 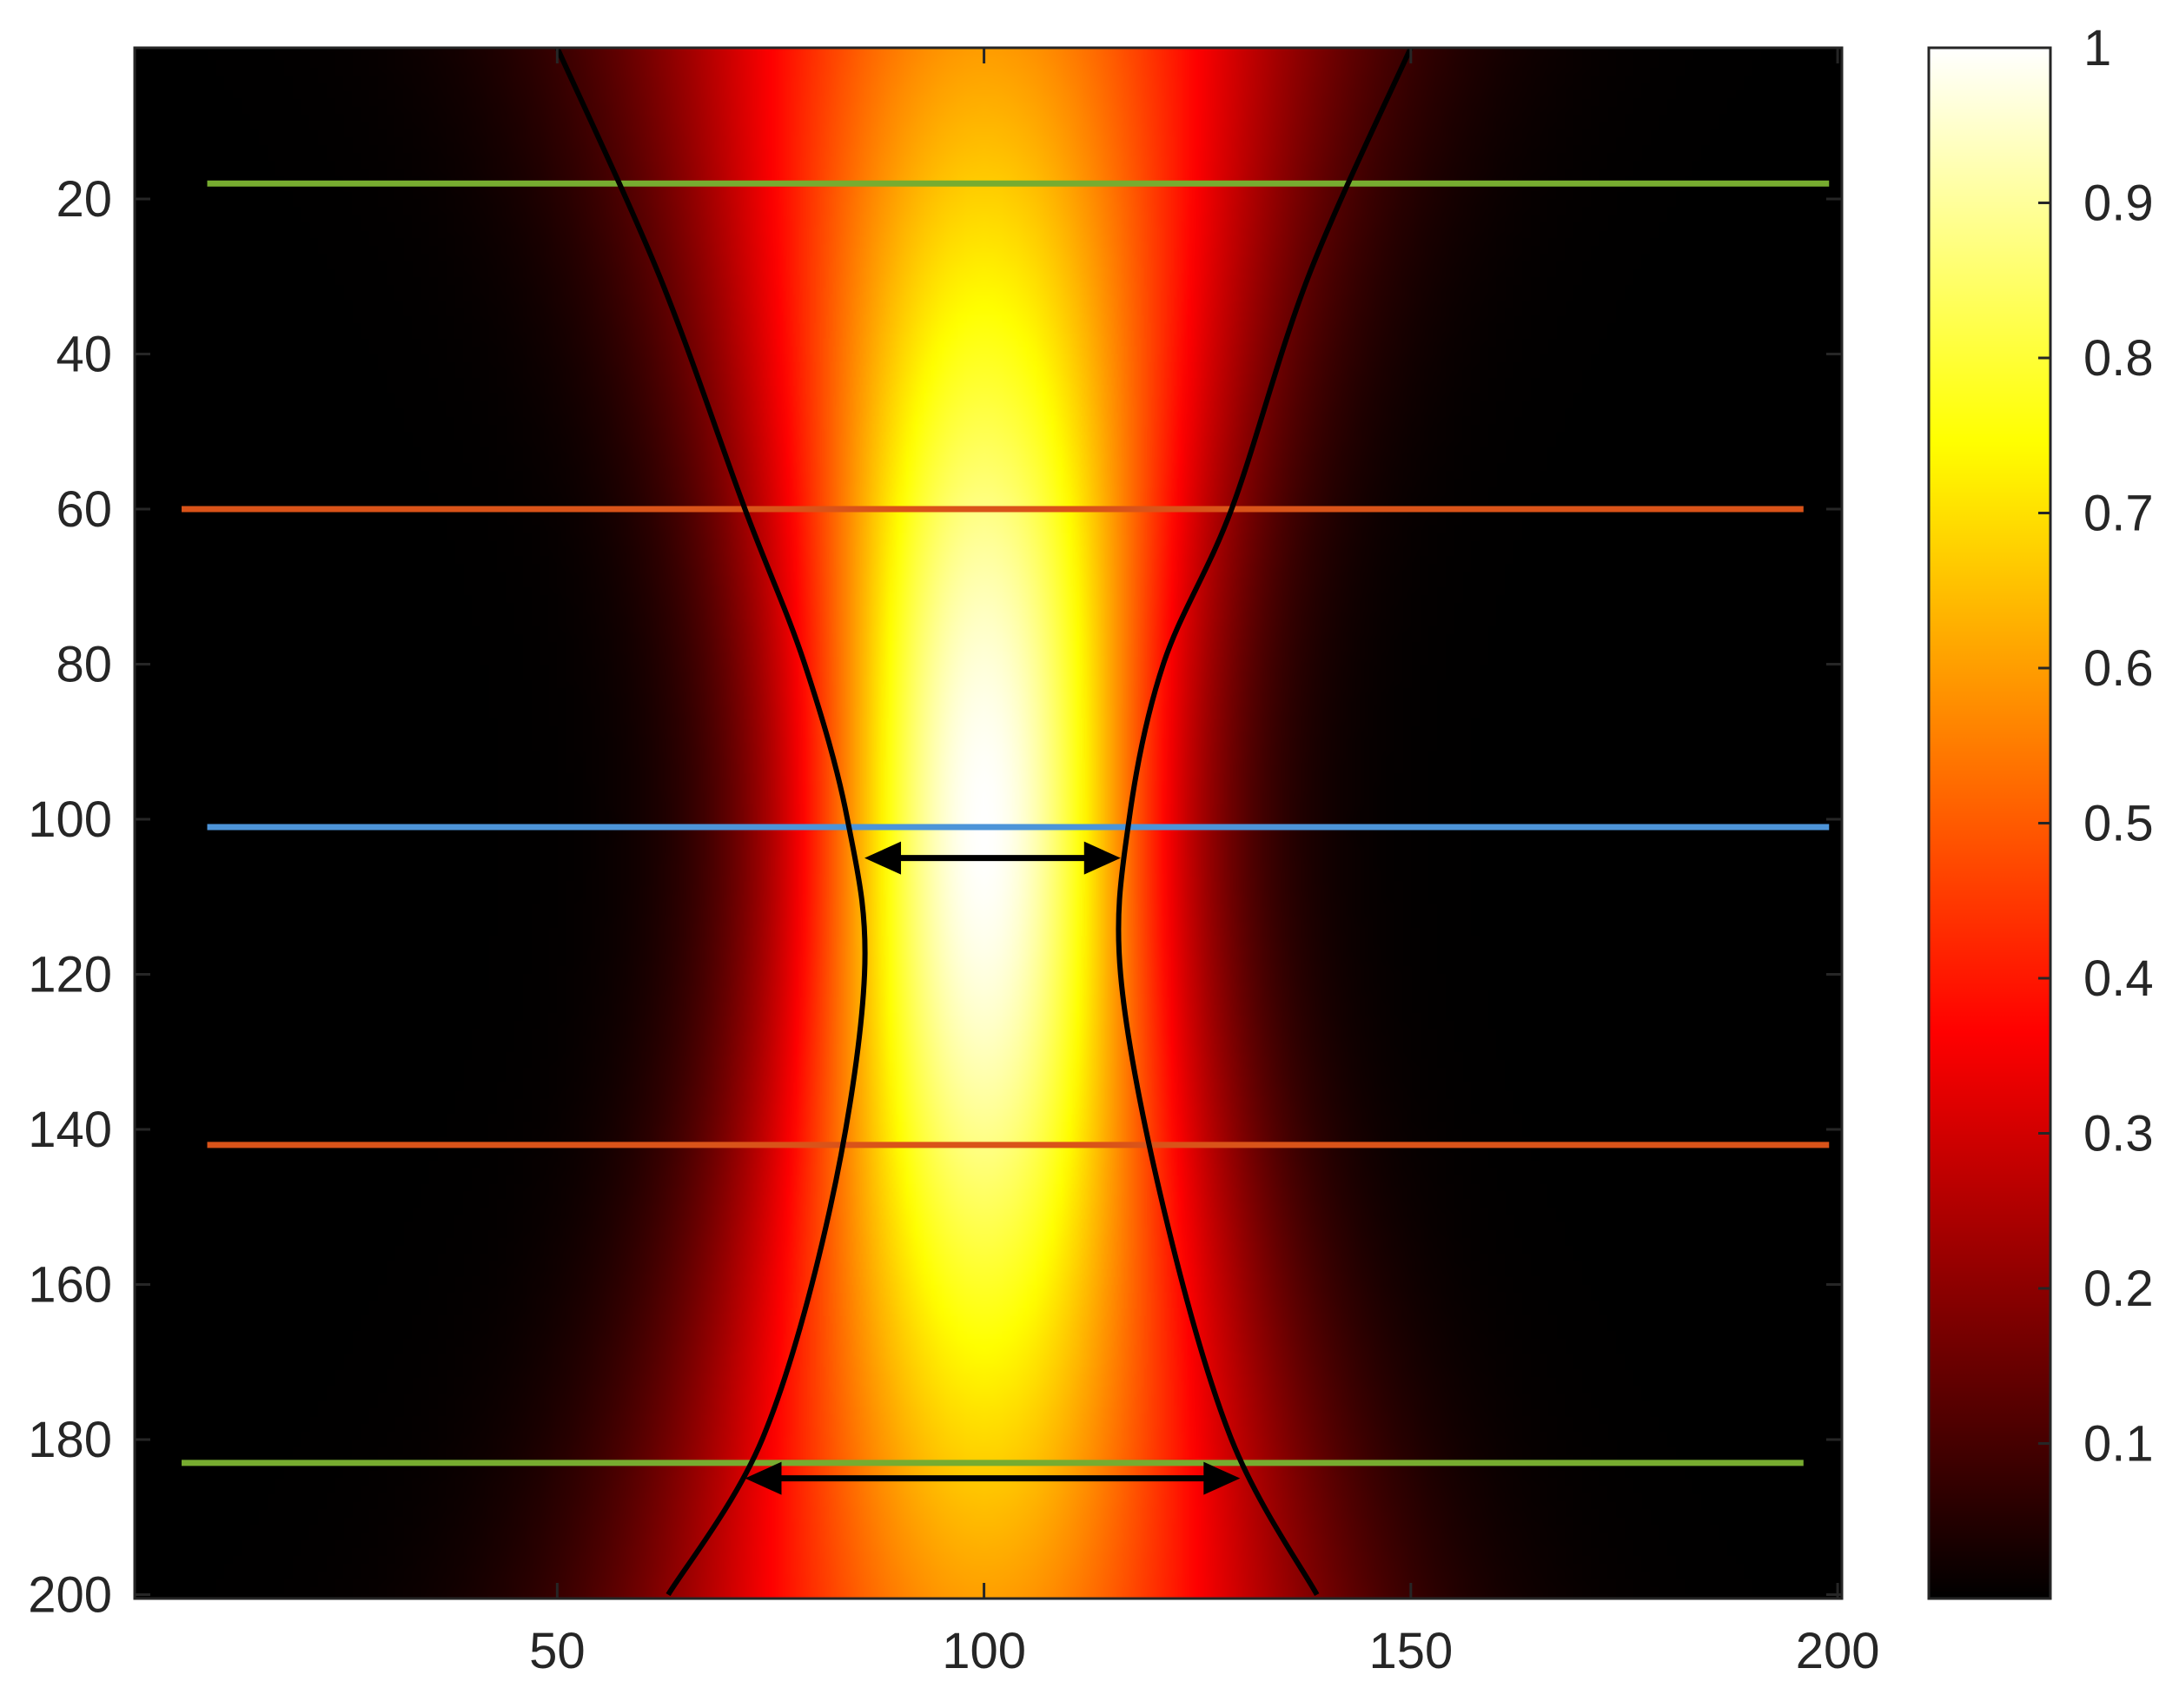 I want to click on colorbar-tick-label: 0.4, so click(x=2118, y=979).